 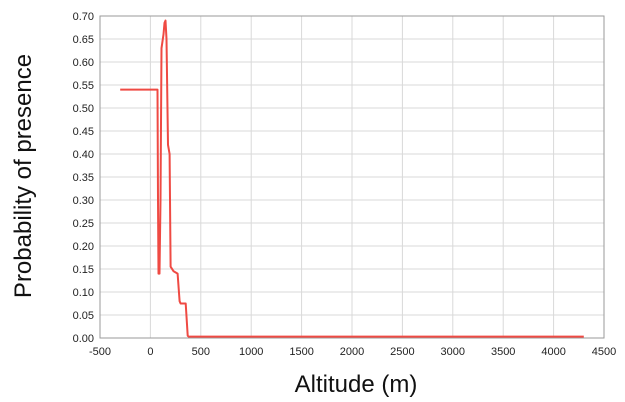 What do you see at coordinates (301, 352) in the screenshot?
I see `x-tick-label: 1500` at bounding box center [301, 352].